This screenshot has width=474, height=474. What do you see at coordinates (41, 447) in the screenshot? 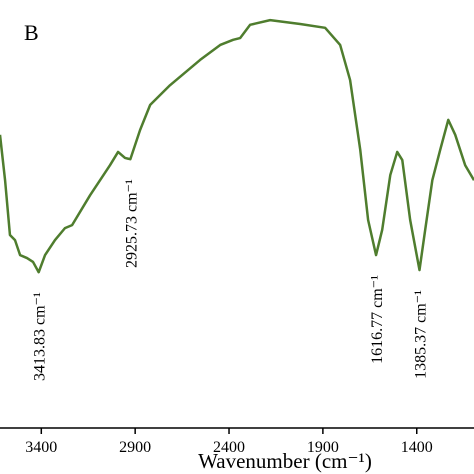
I see `x-tick-label: 3400` at bounding box center [41, 447].